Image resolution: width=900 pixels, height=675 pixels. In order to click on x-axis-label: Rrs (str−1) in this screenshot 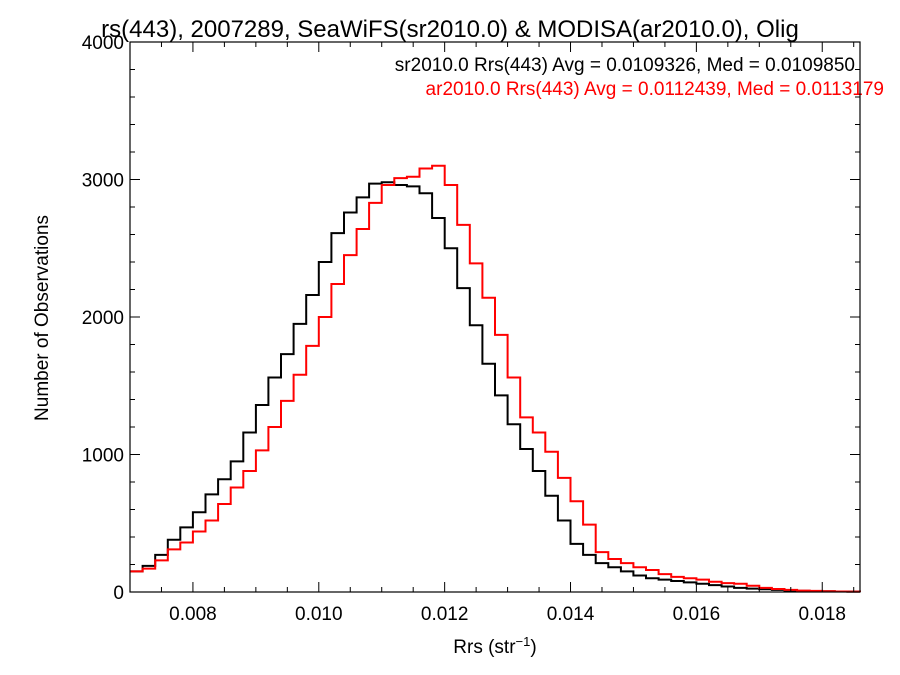, I will do `click(494, 646)`.